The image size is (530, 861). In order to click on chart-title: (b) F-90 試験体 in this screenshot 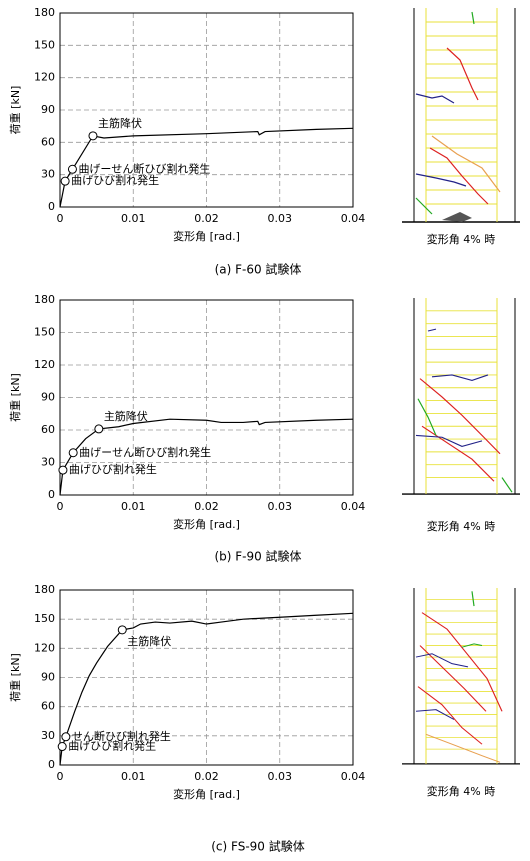, I will do `click(257, 556)`.